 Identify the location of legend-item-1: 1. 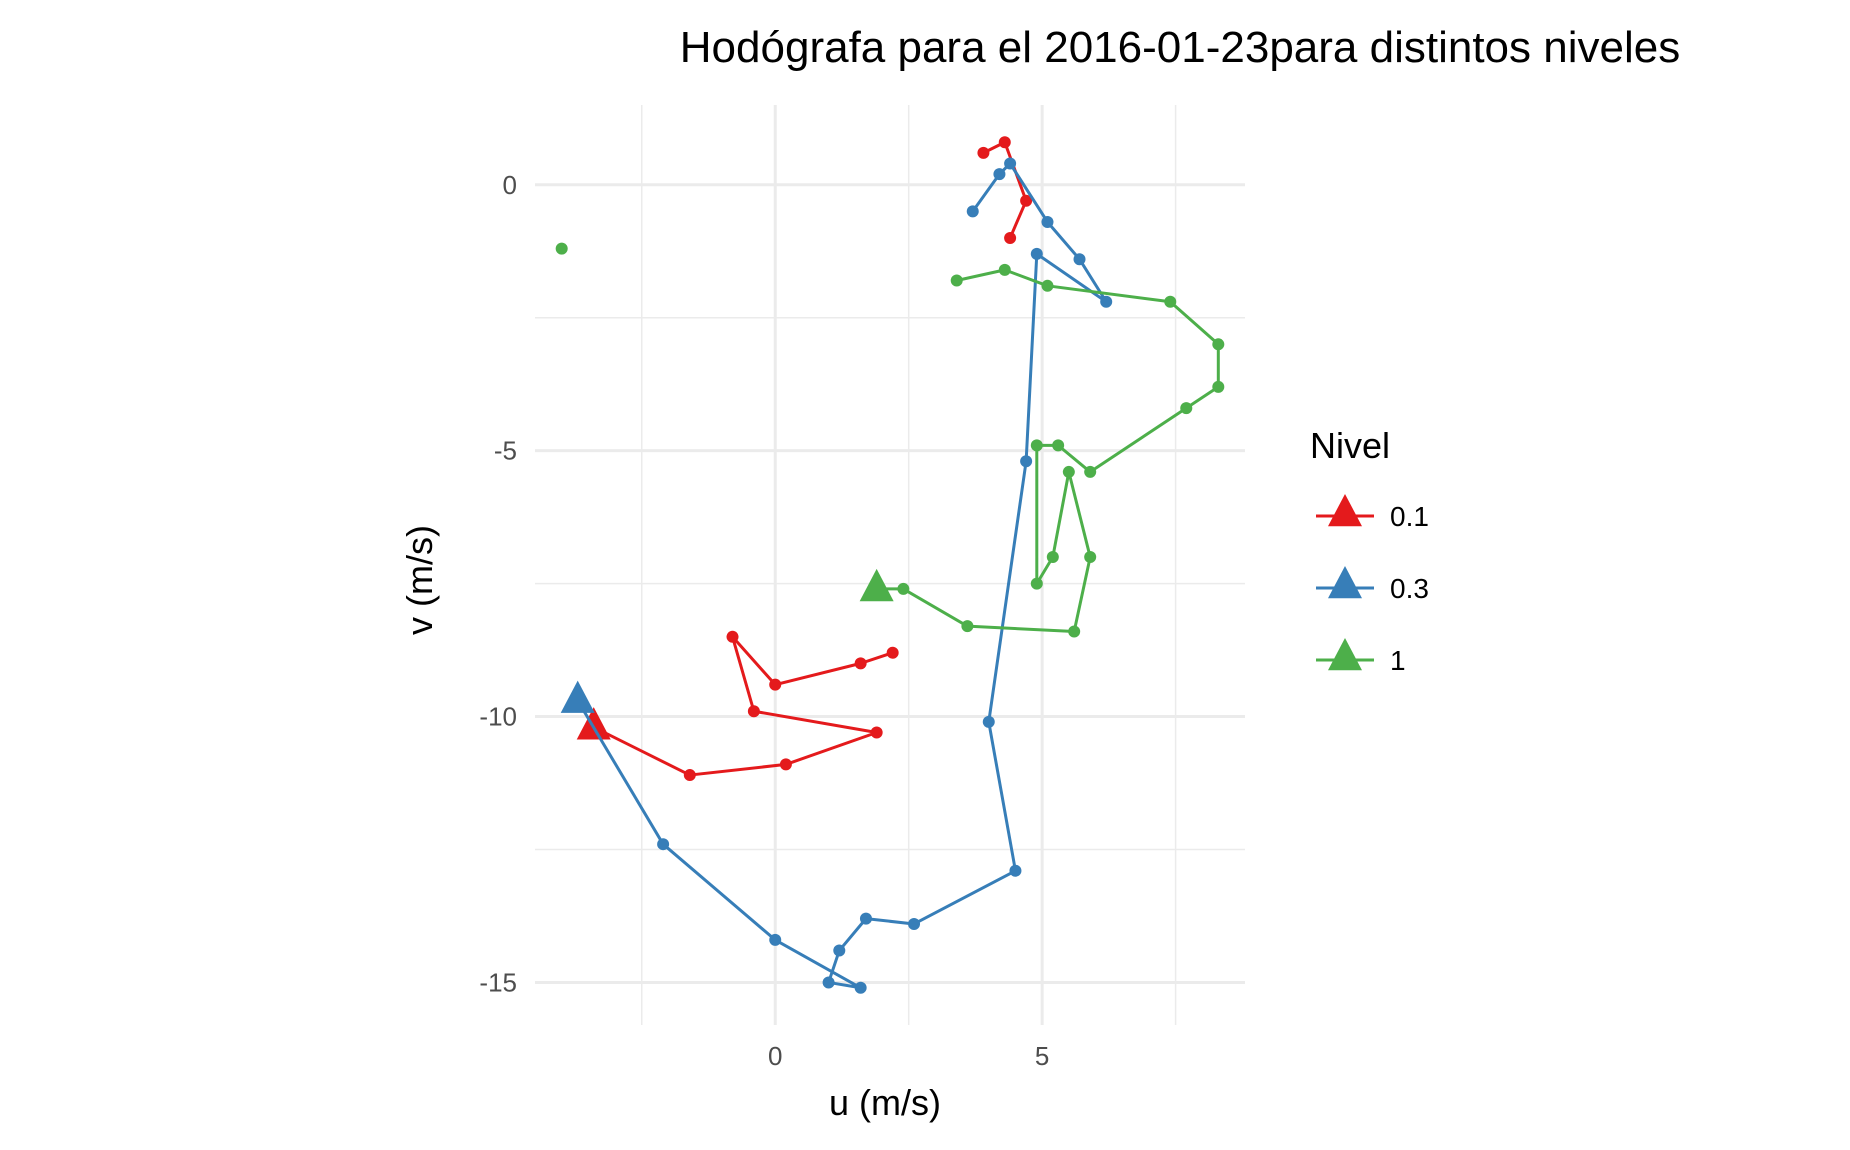
(1361, 656).